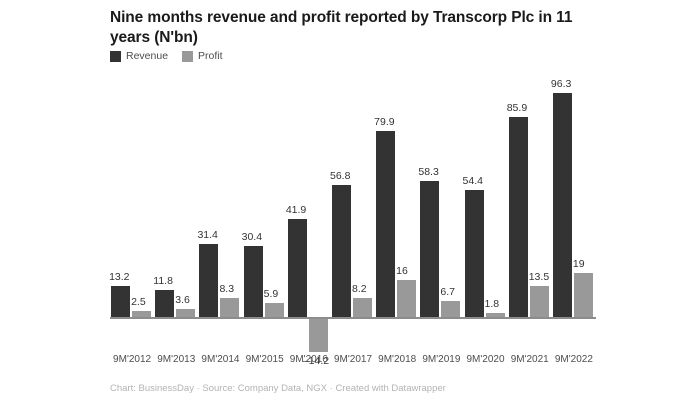 This screenshot has width=700, height=400. I want to click on value-label-revenue: 30.4, so click(252, 237).